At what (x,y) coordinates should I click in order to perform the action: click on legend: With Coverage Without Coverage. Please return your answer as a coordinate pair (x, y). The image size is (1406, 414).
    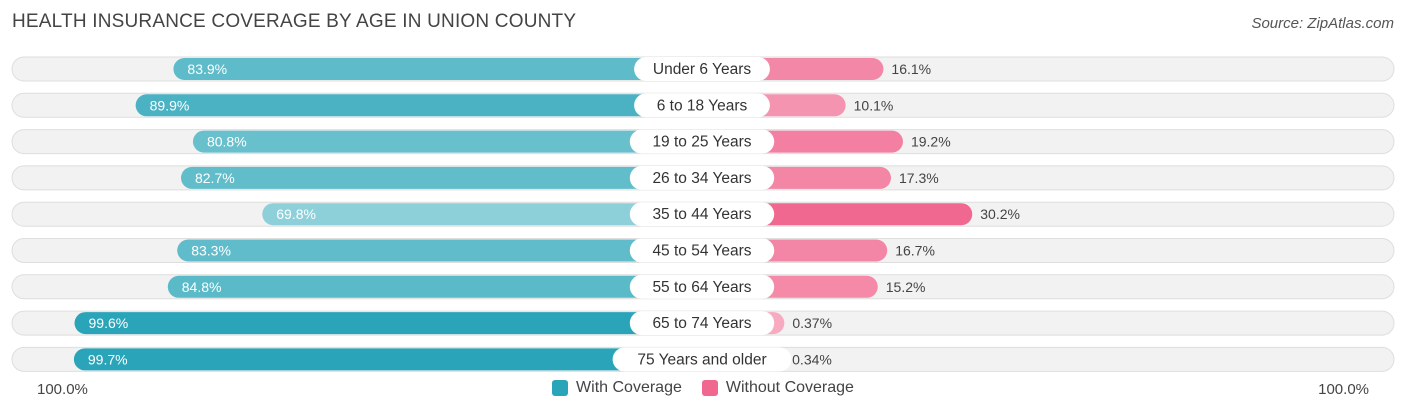
    Looking at the image, I should click on (703, 388).